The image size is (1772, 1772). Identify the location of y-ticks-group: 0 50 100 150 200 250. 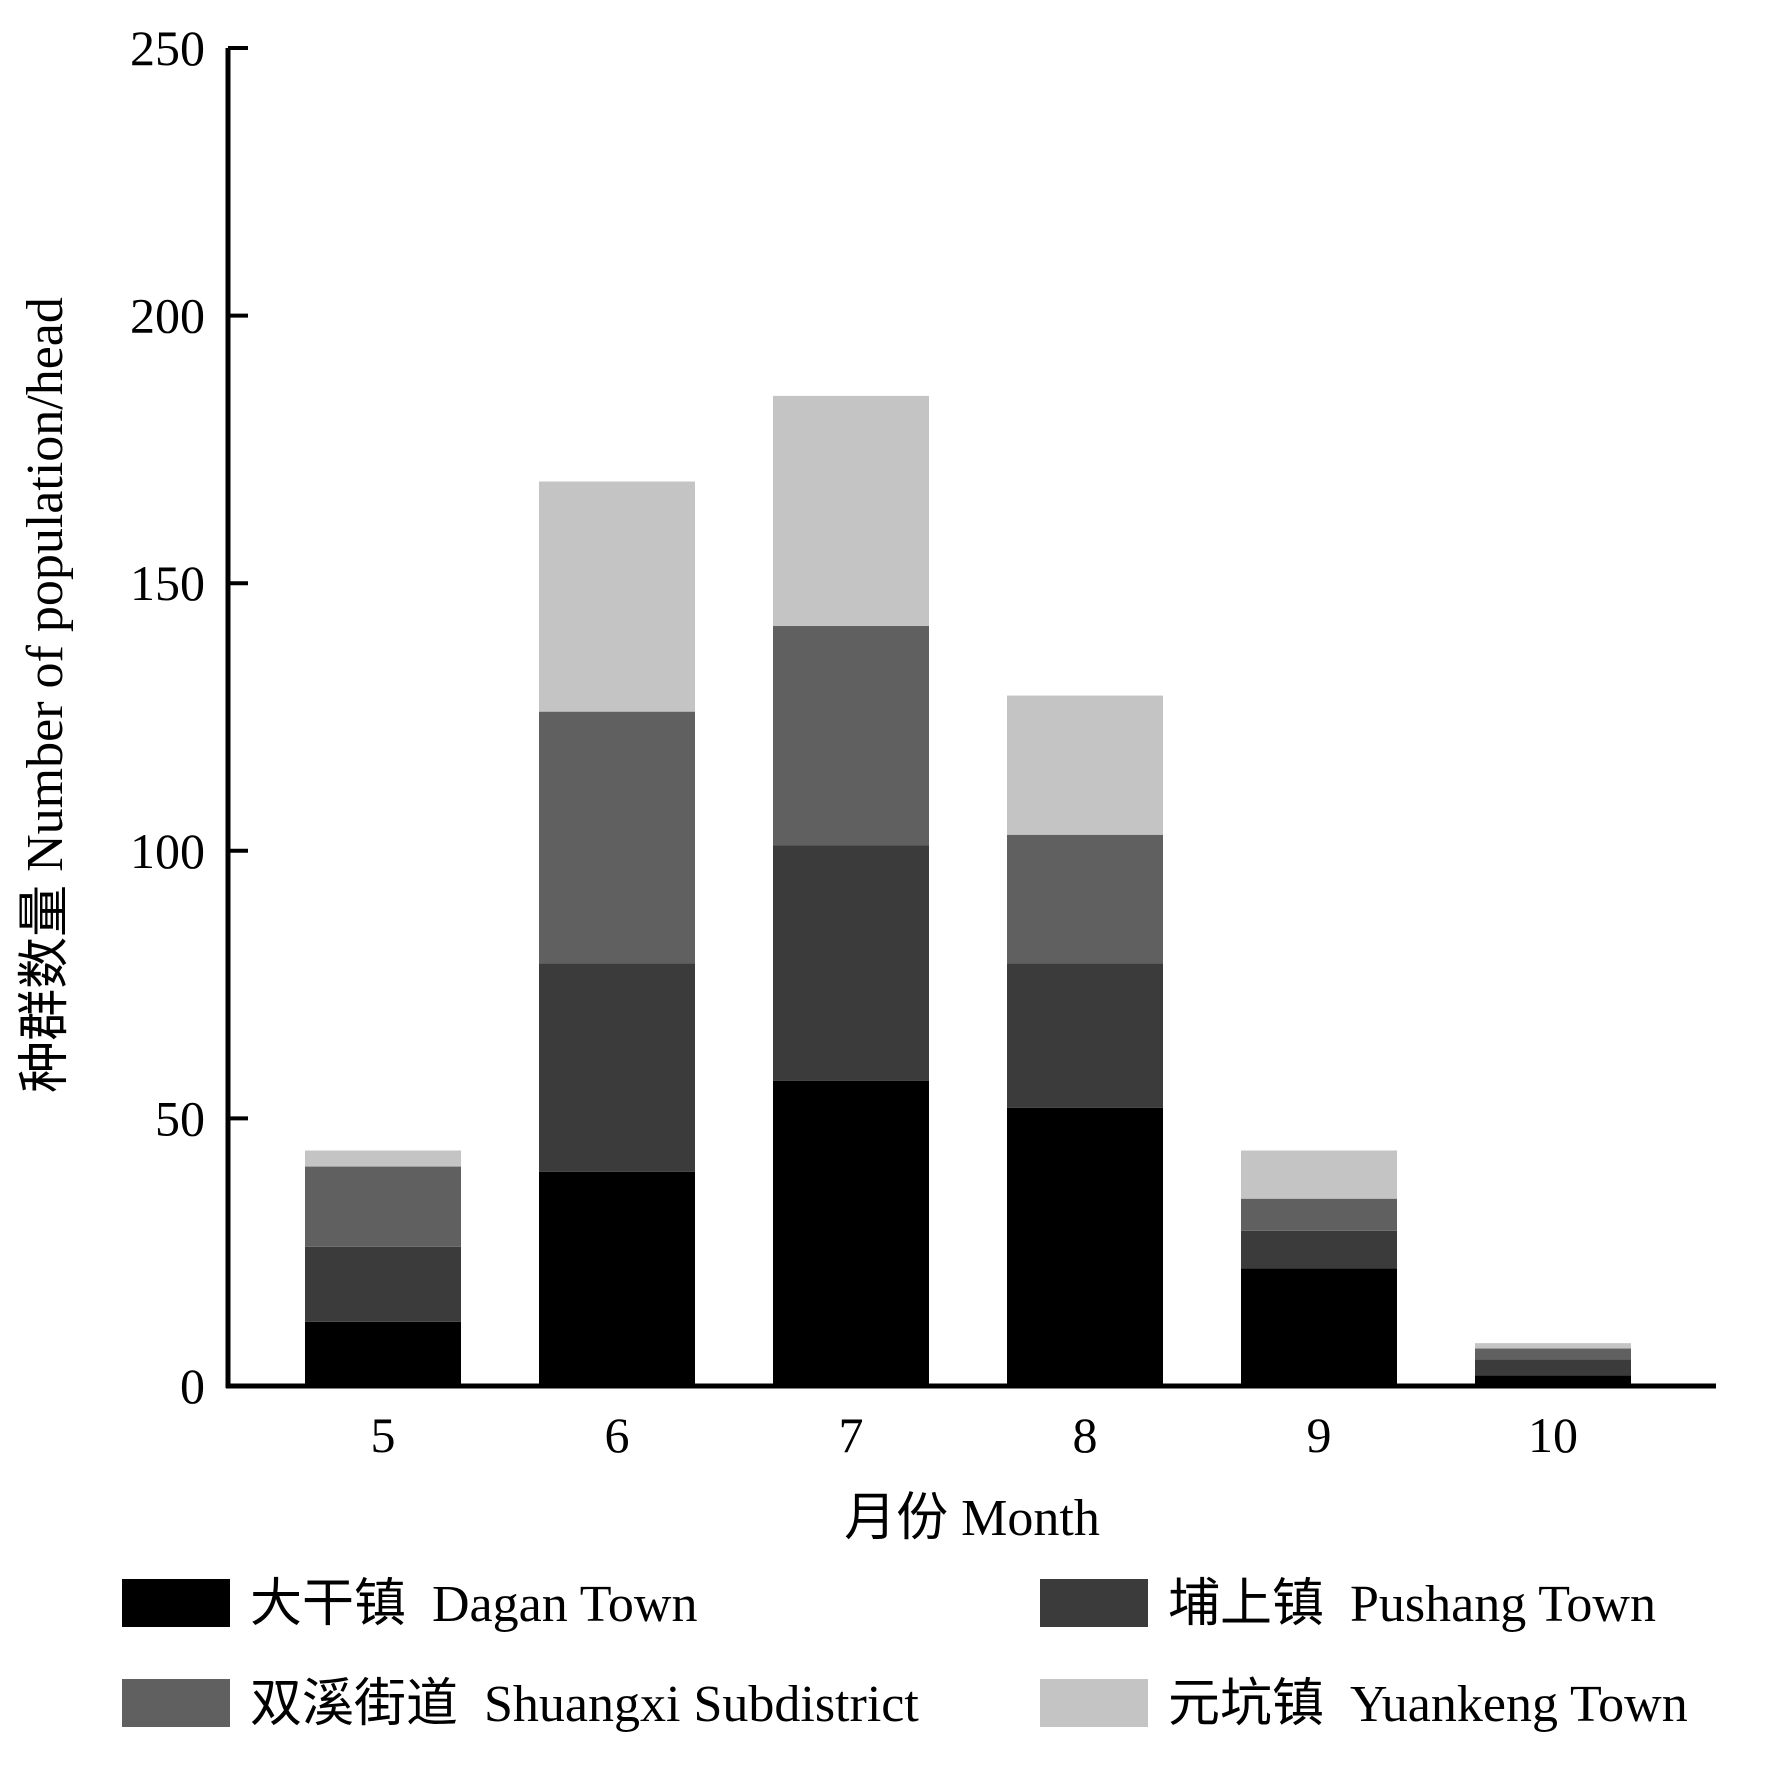
(189, 717).